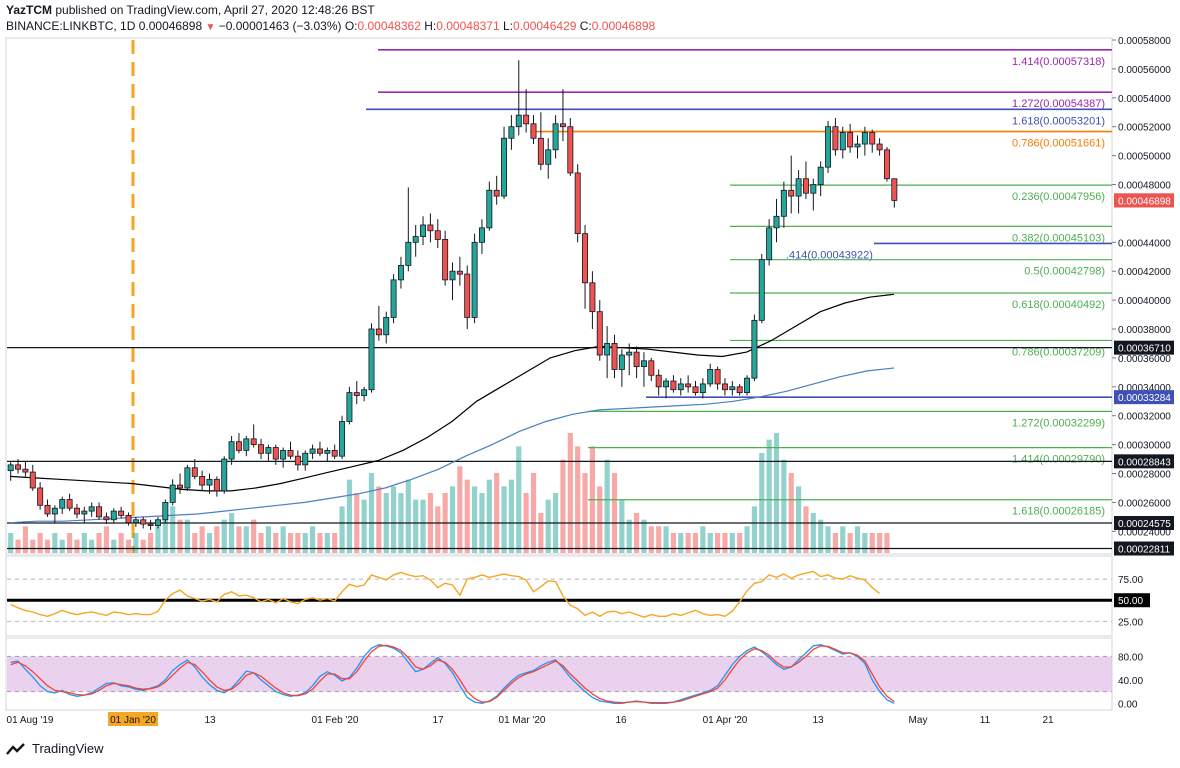 The image size is (1180, 768). I want to click on publisher-name: YazTCM, so click(29, 10).